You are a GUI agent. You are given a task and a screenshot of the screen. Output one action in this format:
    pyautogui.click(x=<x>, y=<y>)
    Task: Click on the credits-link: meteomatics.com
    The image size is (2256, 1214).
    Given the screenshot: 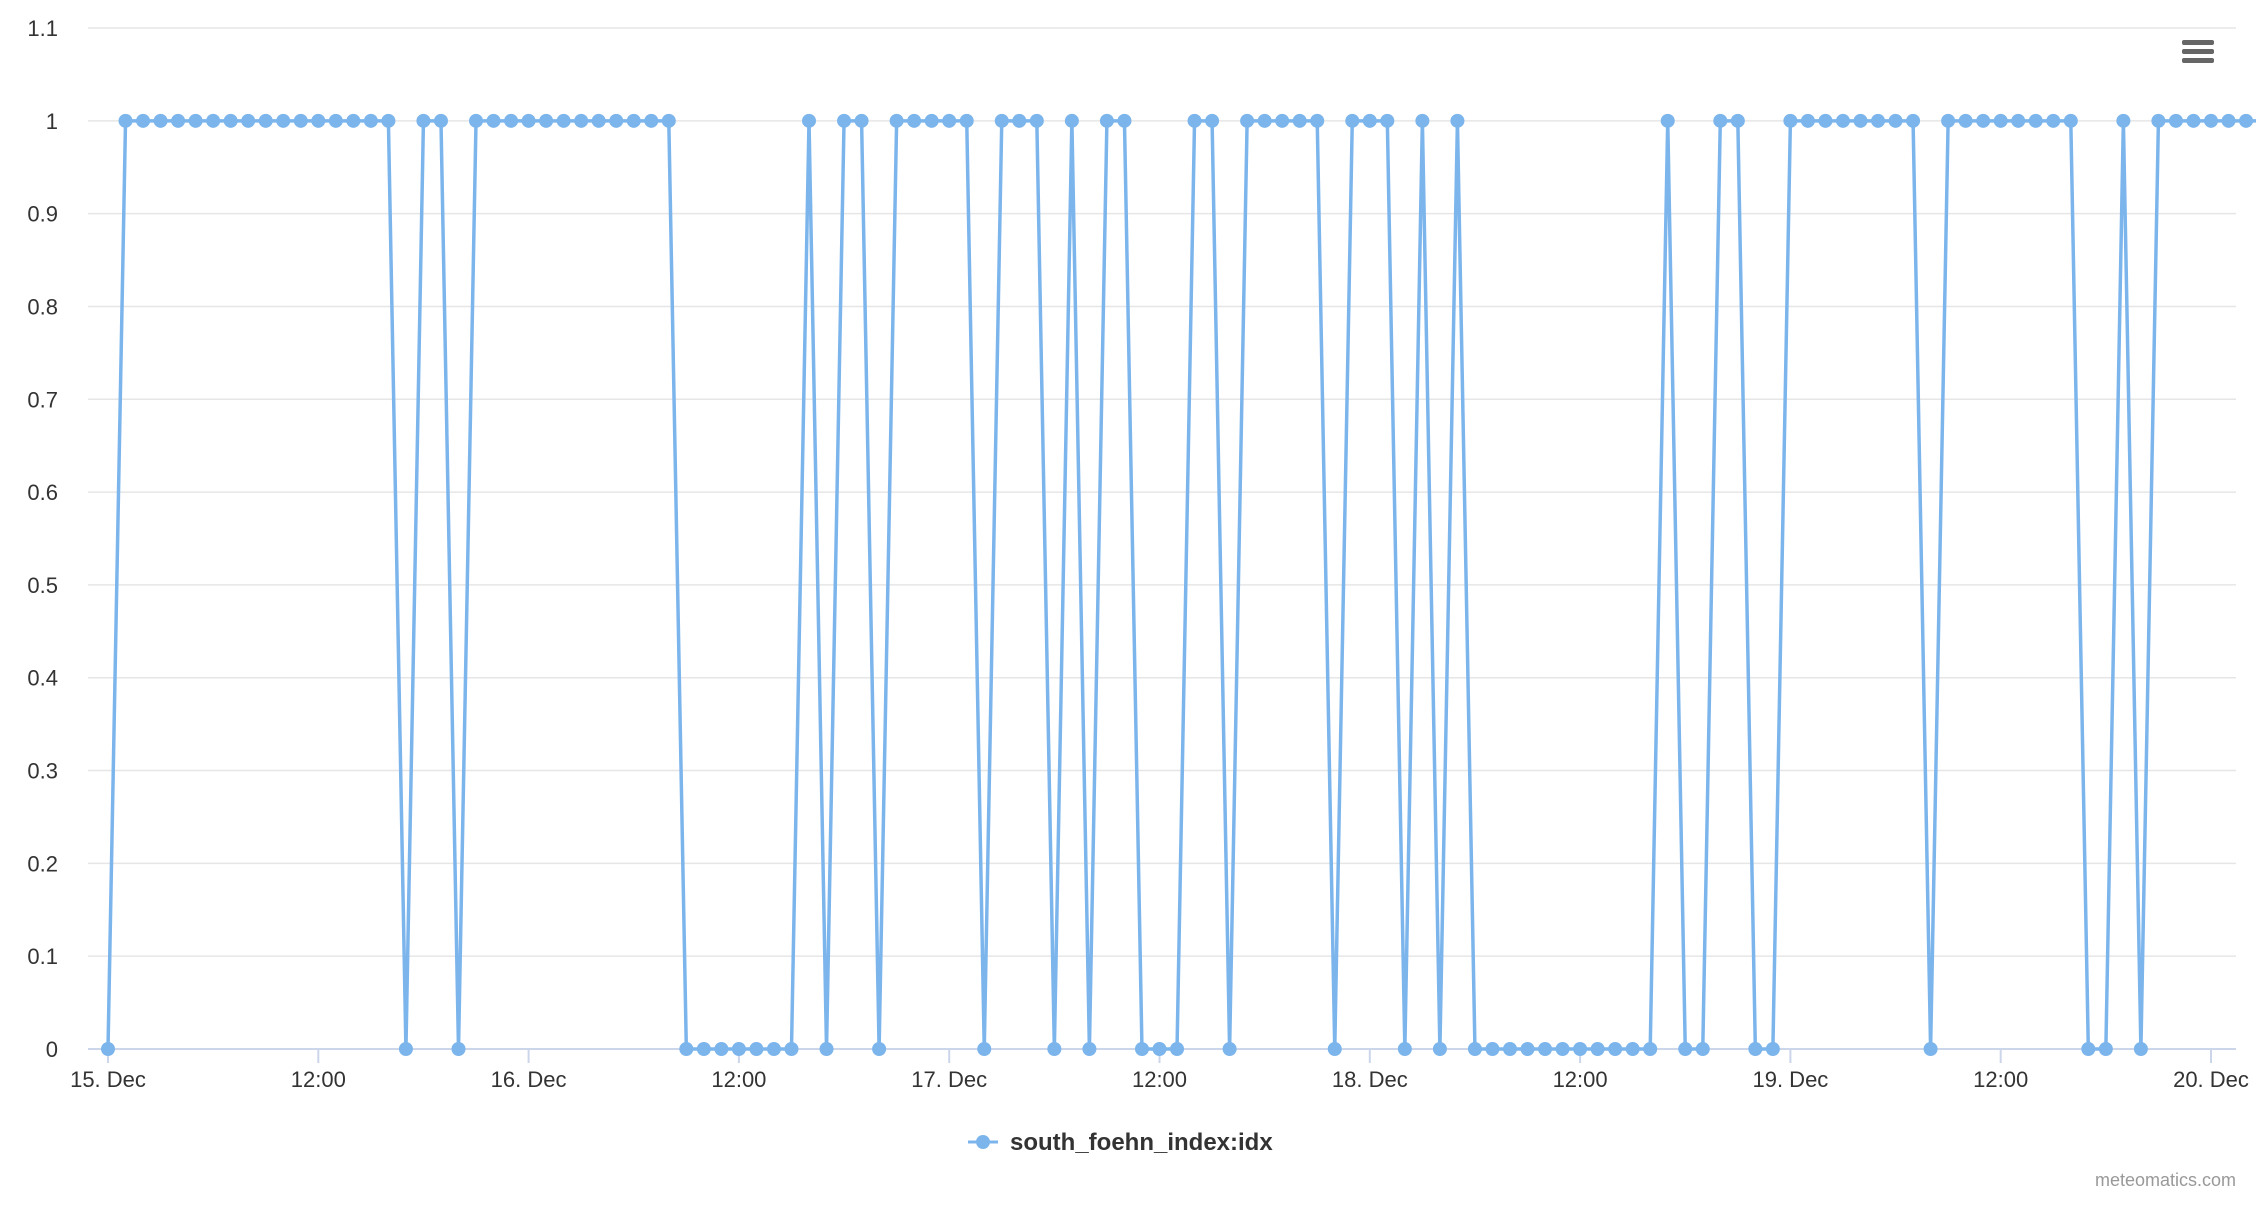 What is the action you would take?
    pyautogui.click(x=2165, y=1180)
    